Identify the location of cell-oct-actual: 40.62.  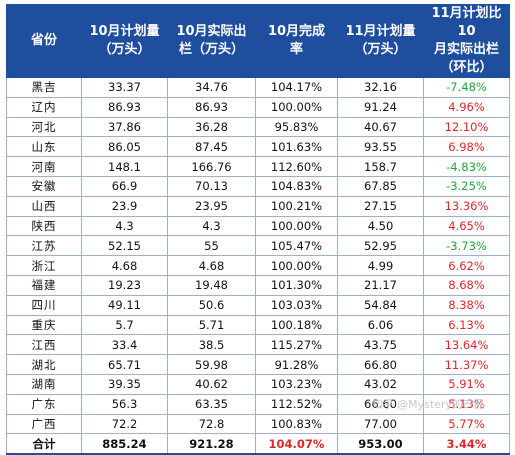
(211, 384).